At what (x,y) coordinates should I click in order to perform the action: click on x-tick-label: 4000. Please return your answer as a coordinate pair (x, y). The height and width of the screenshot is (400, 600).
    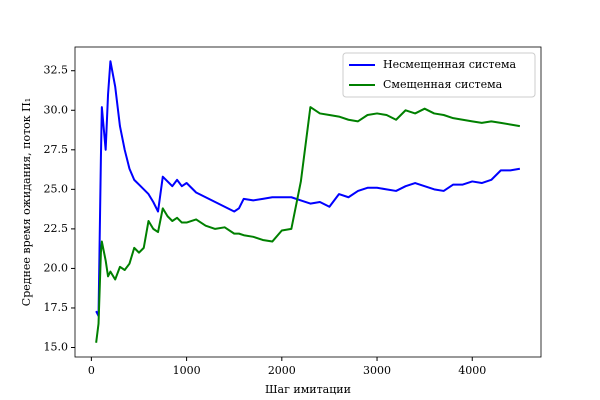
    Looking at the image, I should click on (472, 370).